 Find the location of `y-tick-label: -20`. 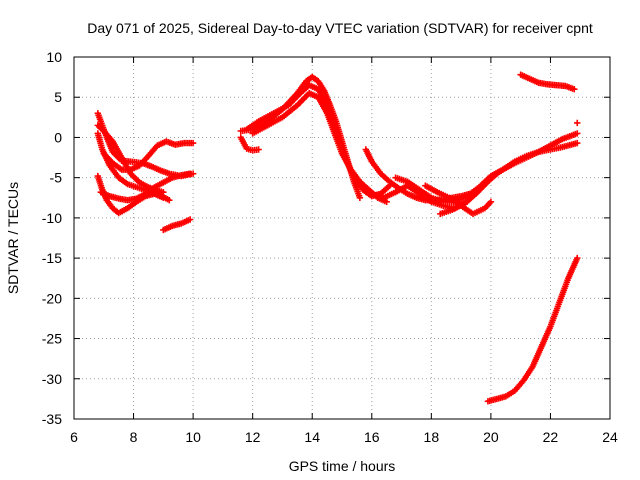

y-tick-label: -20 is located at coordinates (52, 298).